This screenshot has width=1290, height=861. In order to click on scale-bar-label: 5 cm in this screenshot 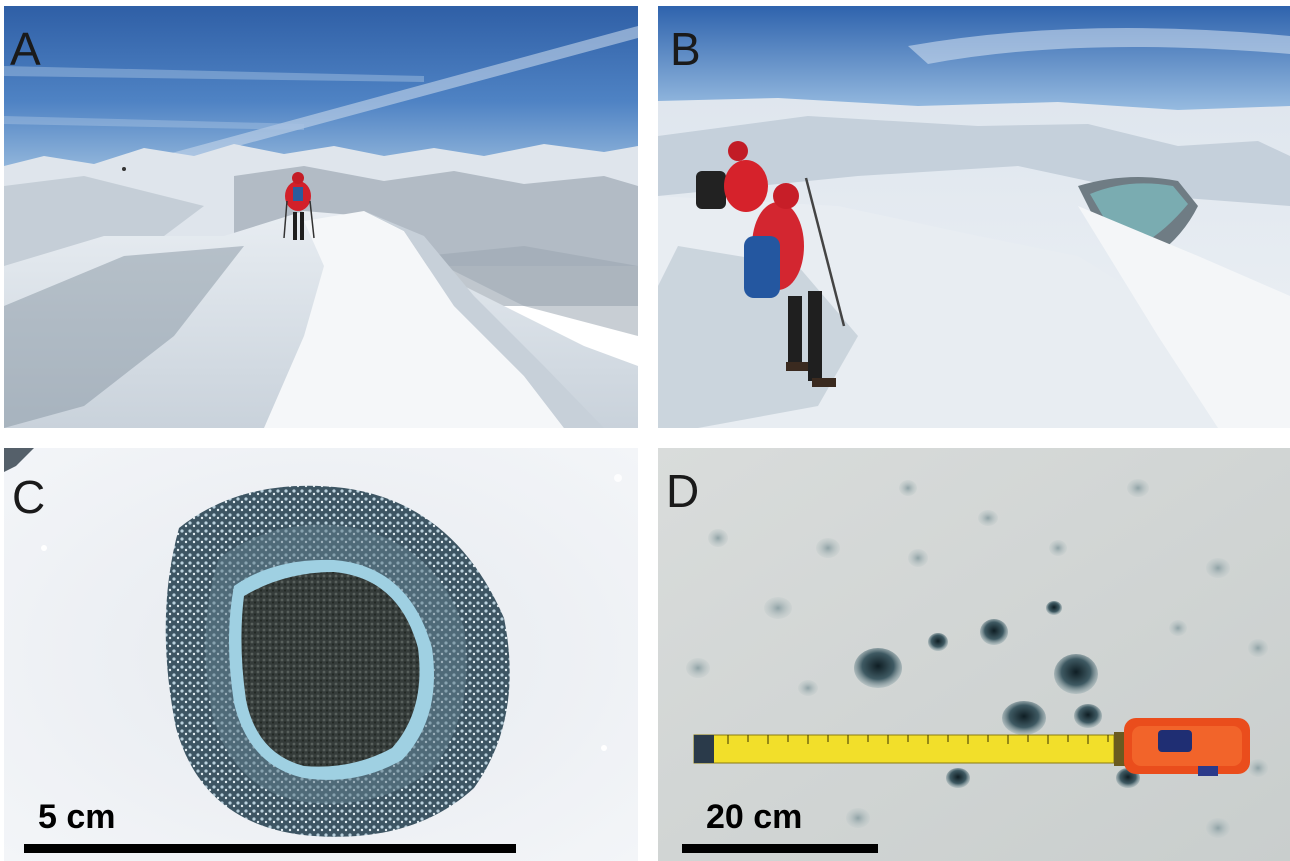, I will do `click(77, 817)`.